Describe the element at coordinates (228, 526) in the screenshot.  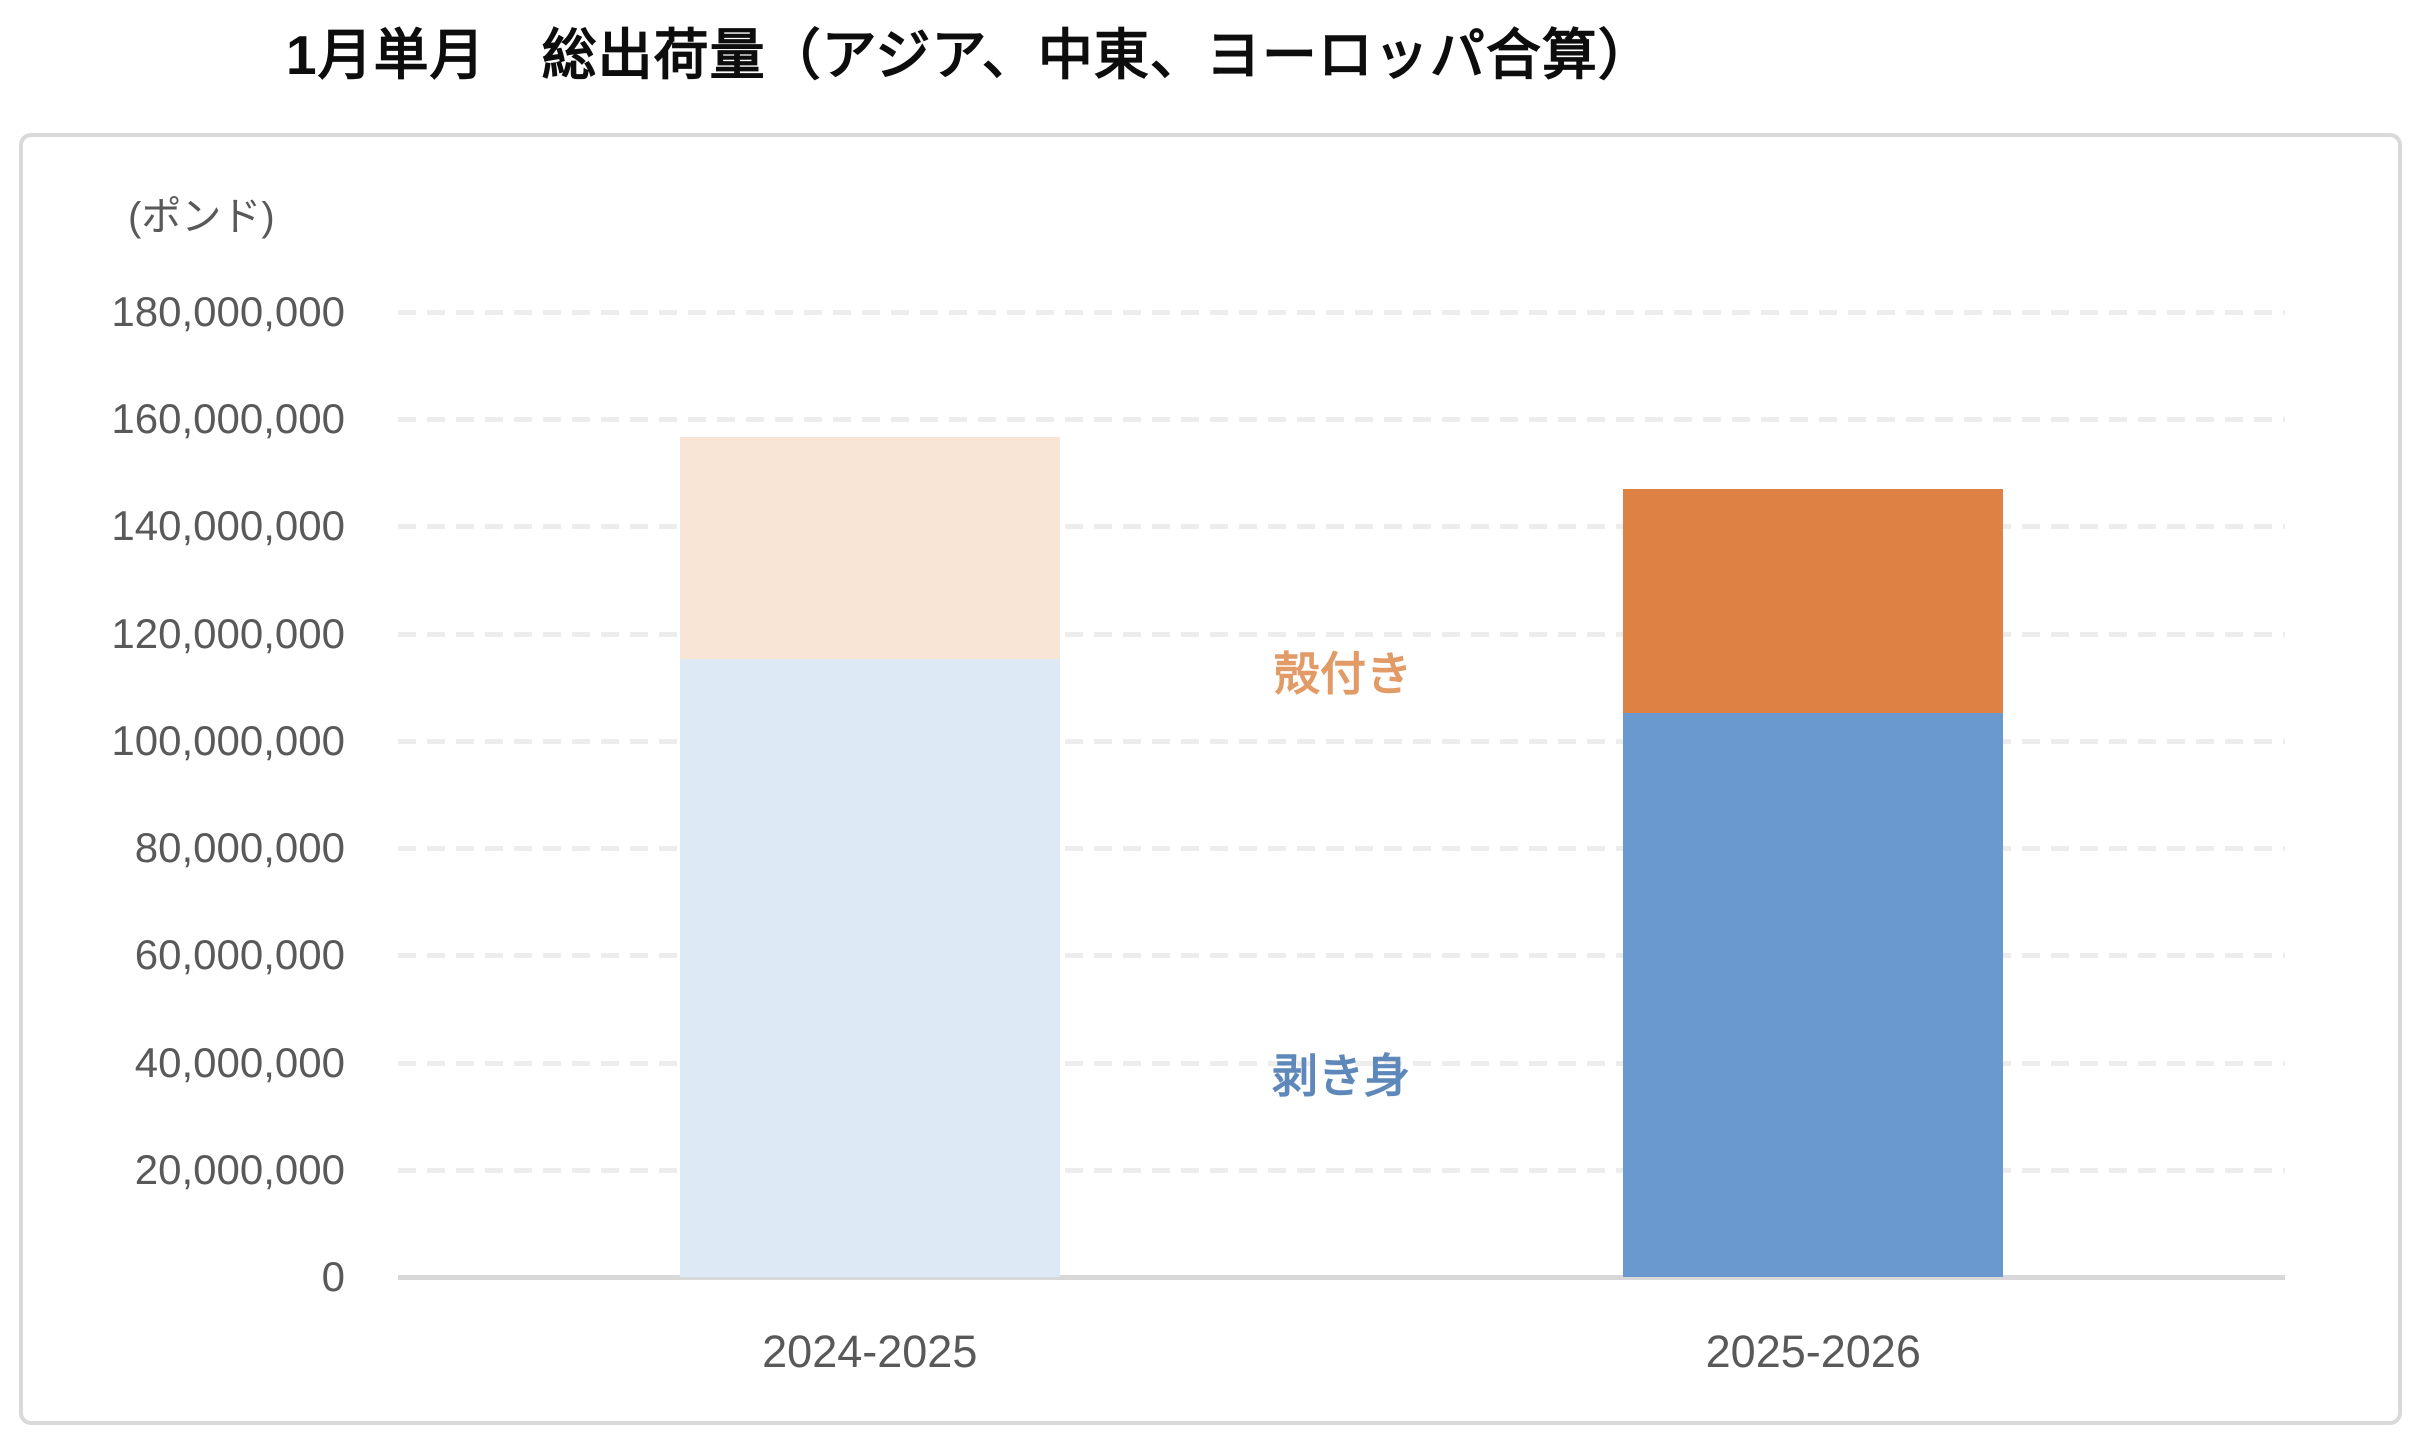
I see `y-tick-label: 140,000,000` at that location.